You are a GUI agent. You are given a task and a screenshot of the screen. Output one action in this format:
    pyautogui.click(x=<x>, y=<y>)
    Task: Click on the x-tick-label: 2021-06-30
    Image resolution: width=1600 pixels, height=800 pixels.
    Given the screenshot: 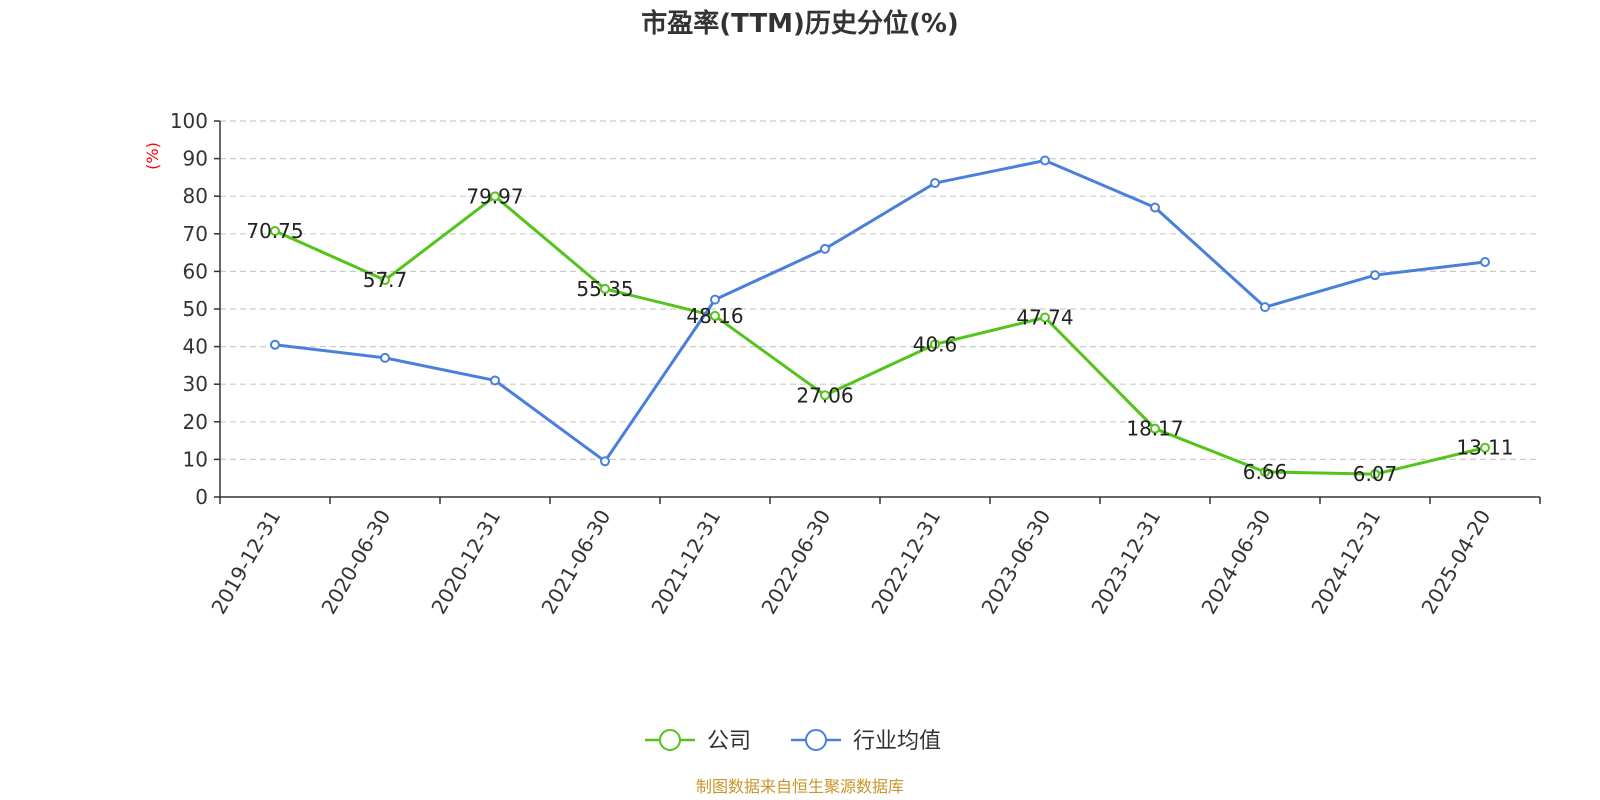 What is the action you would take?
    pyautogui.click(x=575, y=562)
    